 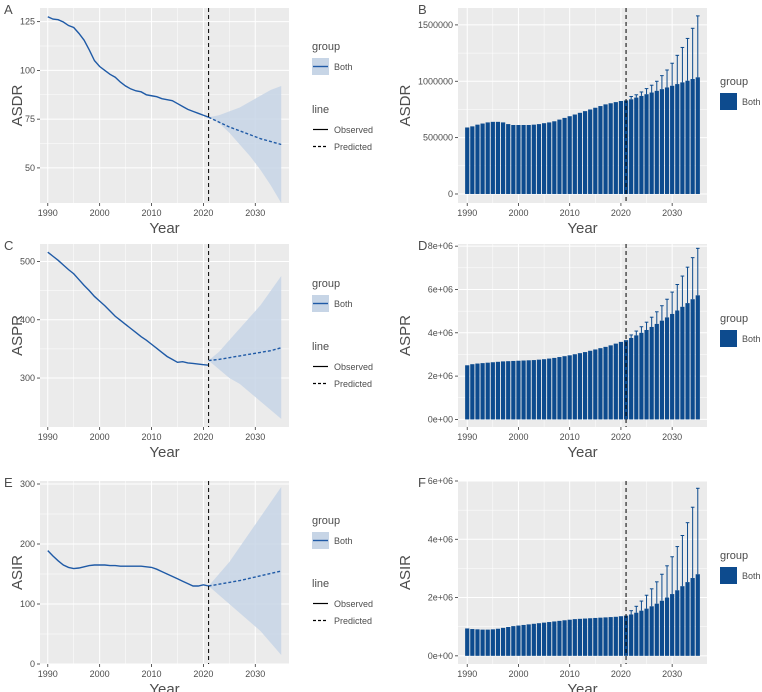 What do you see at coordinates (320, 347) in the screenshot?
I see `legend-title-line: line` at bounding box center [320, 347].